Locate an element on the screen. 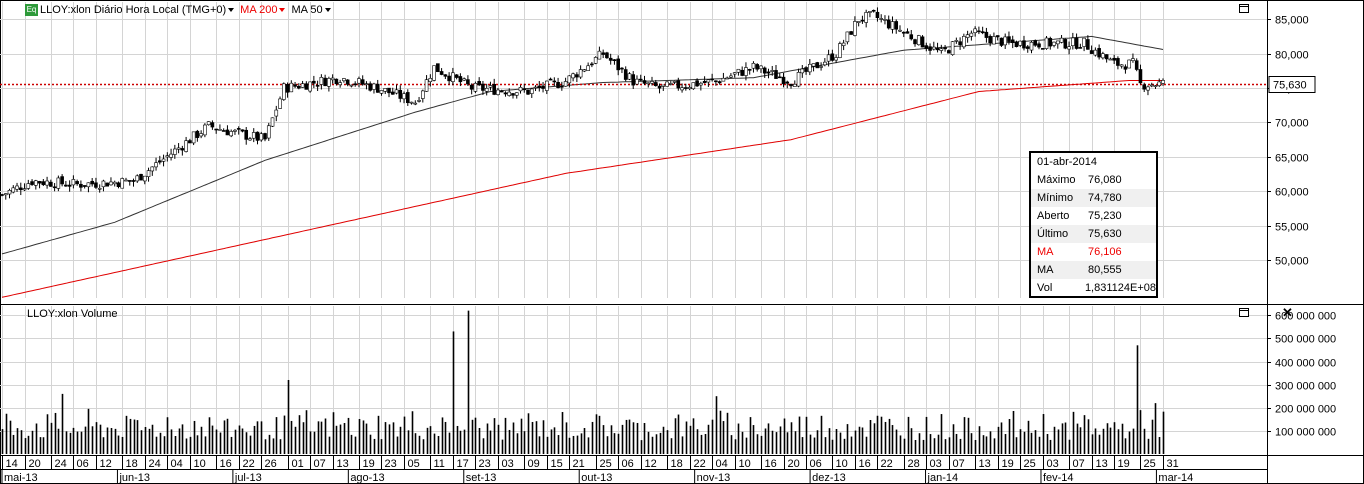 The height and width of the screenshot is (484, 1364). date-tick-label: 07 is located at coordinates (1079, 464).